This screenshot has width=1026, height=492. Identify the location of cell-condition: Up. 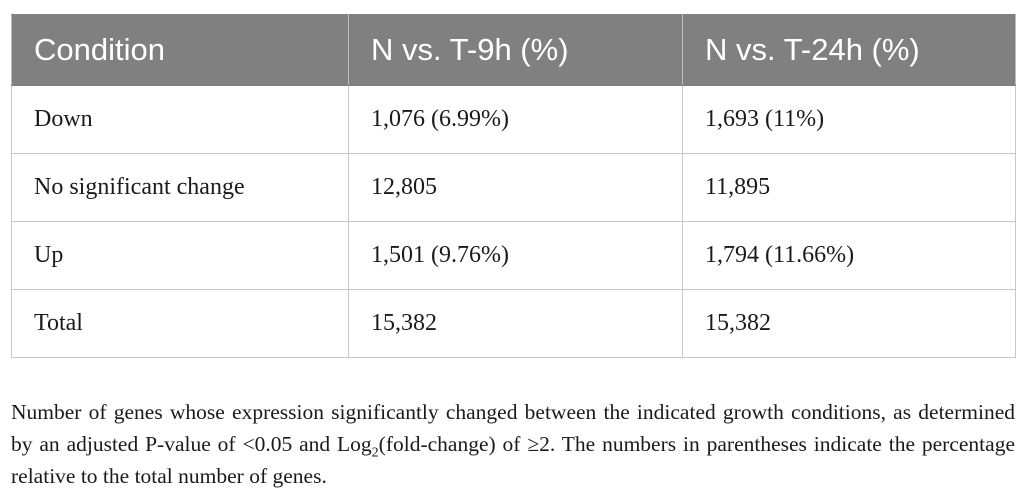
(180, 255).